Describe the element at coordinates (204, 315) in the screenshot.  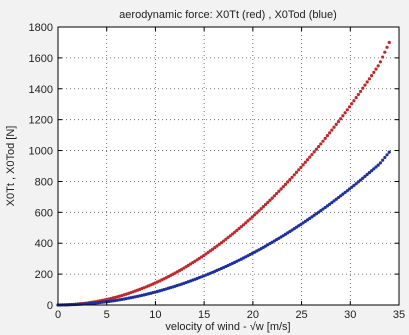
I see `x-tick-label: 15` at that location.